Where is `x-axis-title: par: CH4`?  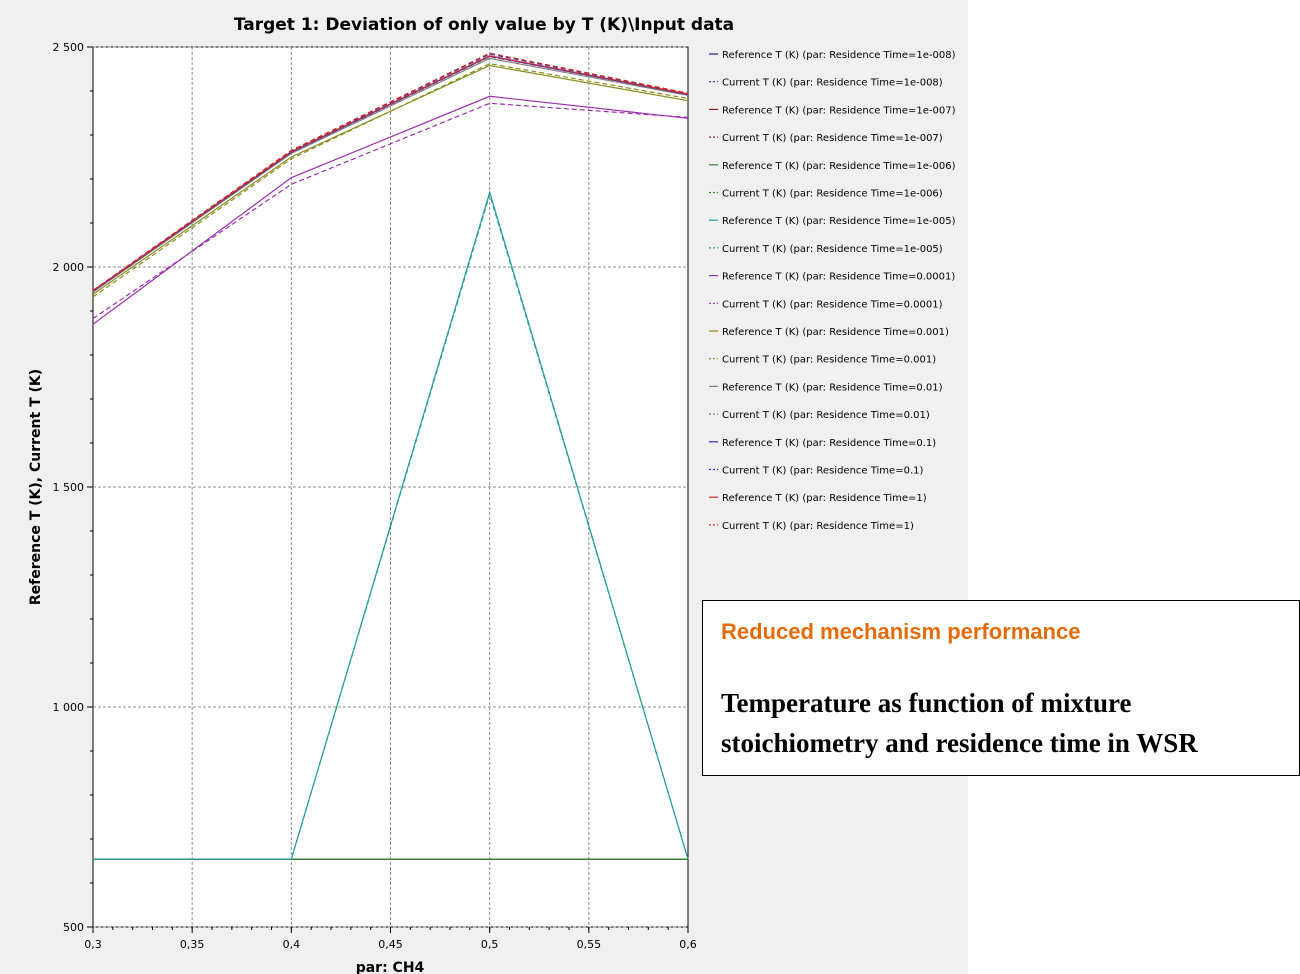
x-axis-title: par: CH4 is located at coordinates (390, 967).